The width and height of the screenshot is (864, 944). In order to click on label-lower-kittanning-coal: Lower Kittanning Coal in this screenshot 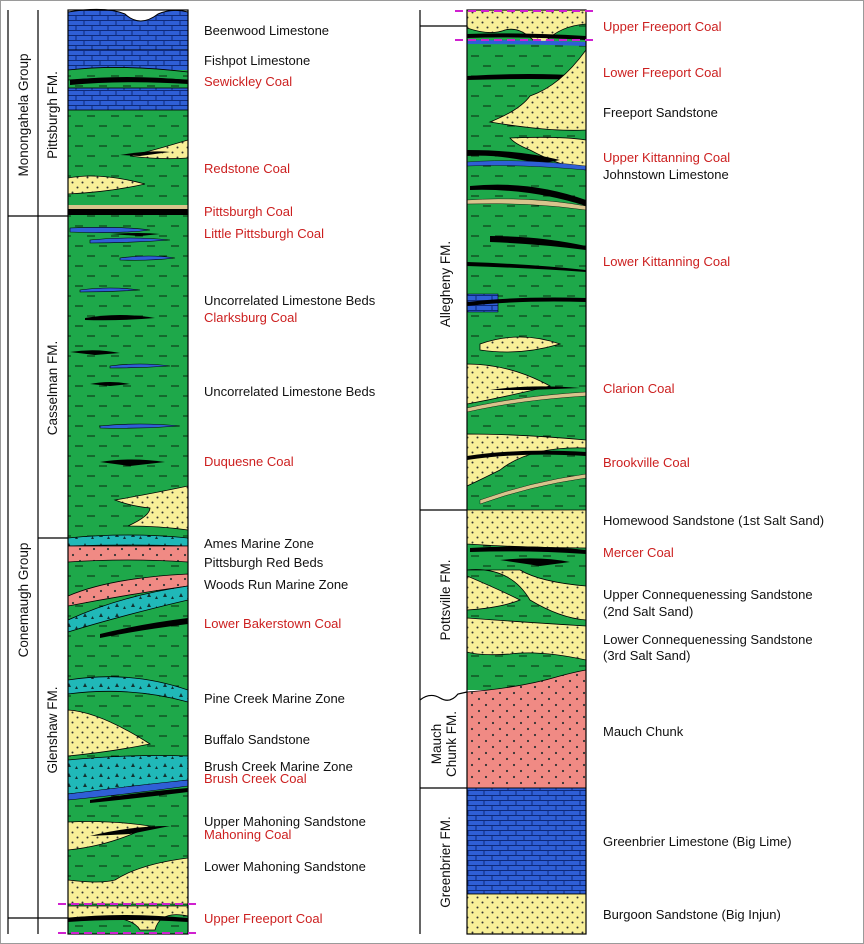, I will do `click(667, 261)`.